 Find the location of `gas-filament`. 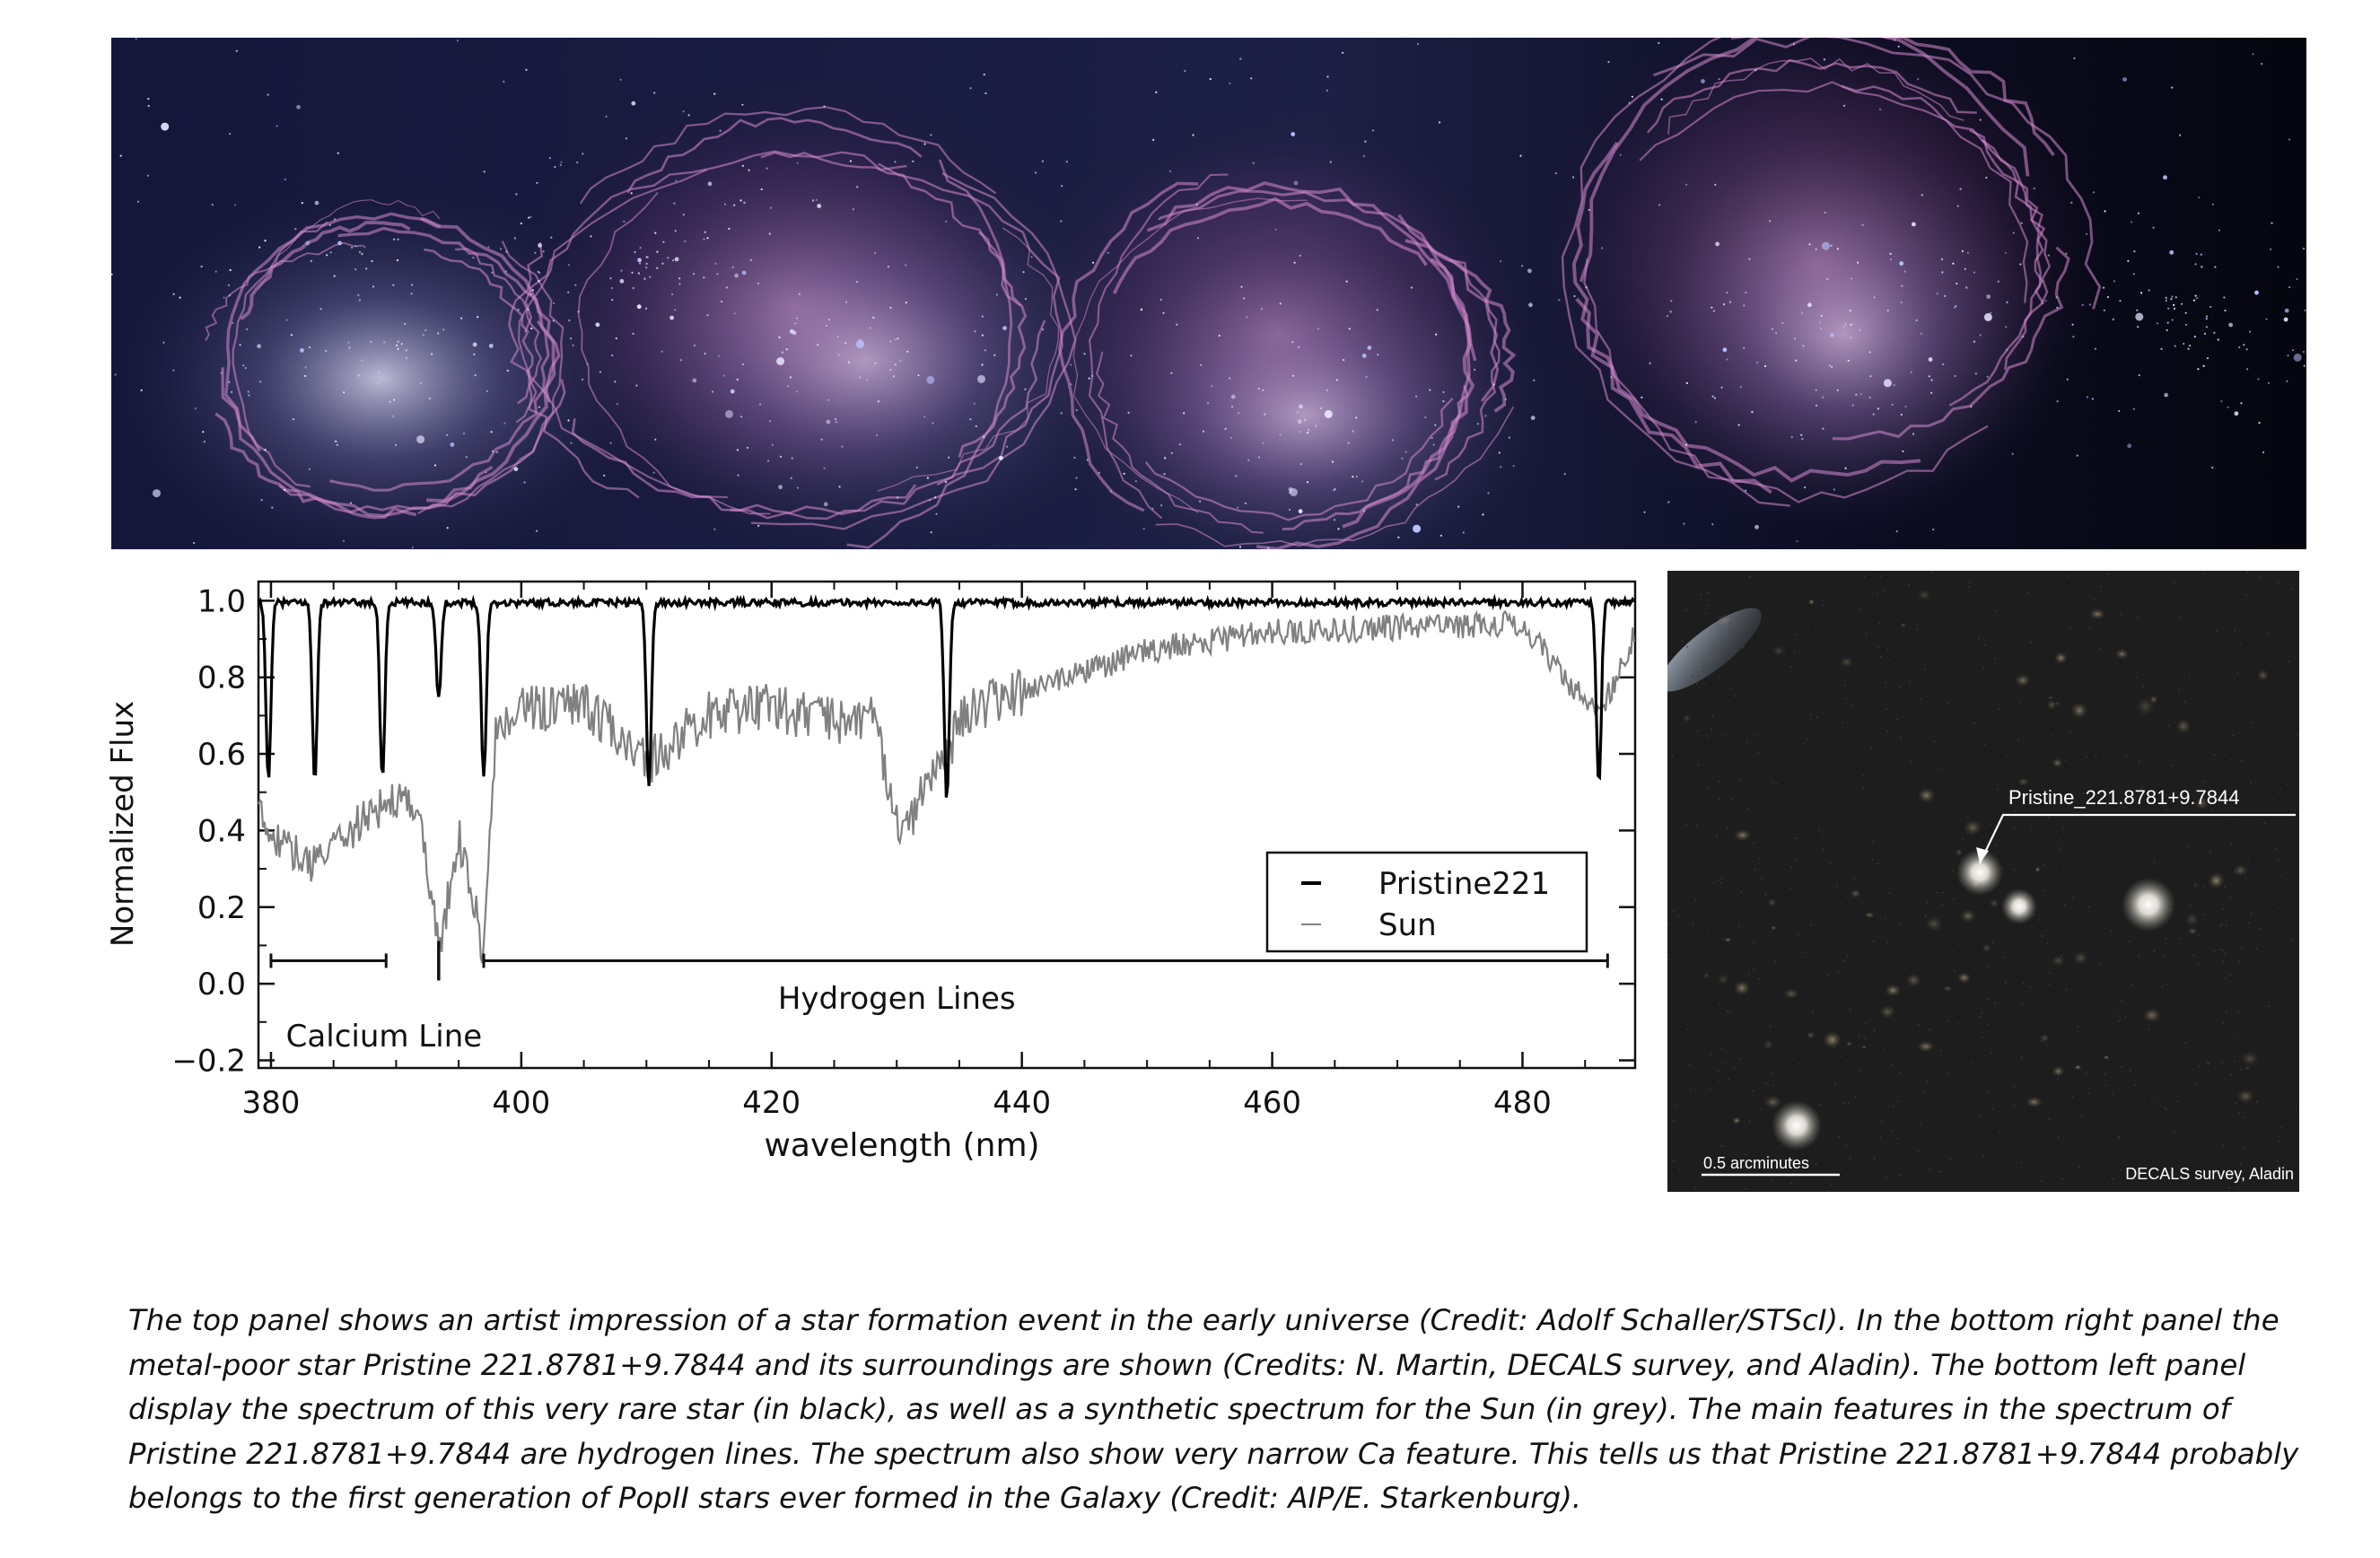

gas-filament is located at coordinates (1996, 268).